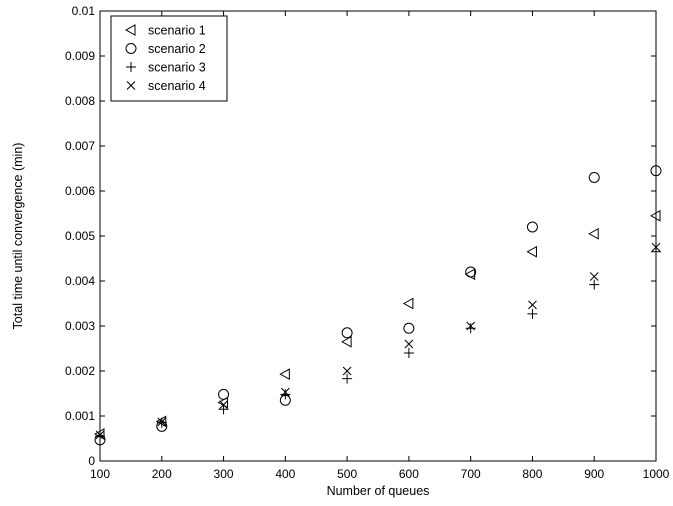 The height and width of the screenshot is (506, 673). What do you see at coordinates (532, 474) in the screenshot?
I see `x-tick-label: 800` at bounding box center [532, 474].